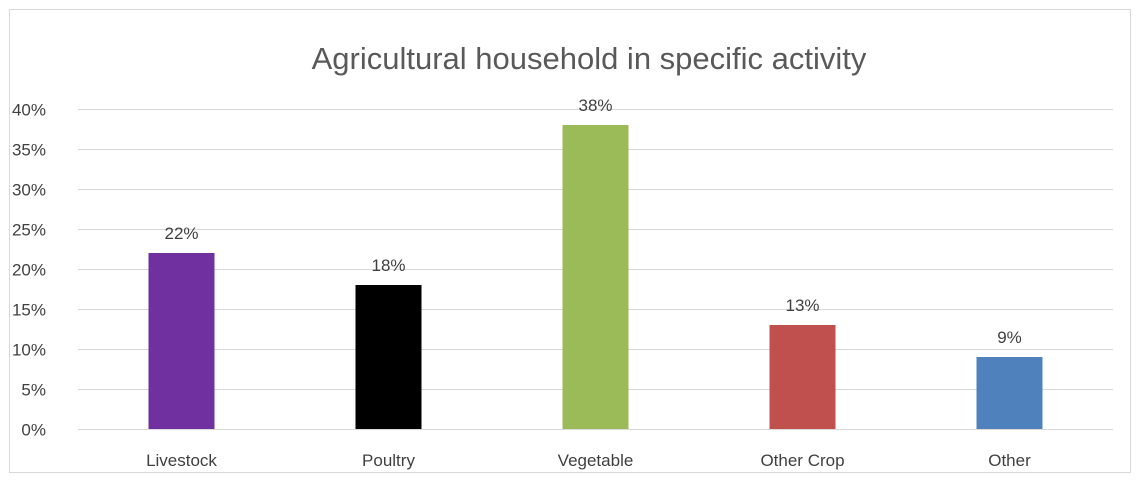 The image size is (1139, 480). I want to click on y-tick-label: 30%, so click(29, 190).